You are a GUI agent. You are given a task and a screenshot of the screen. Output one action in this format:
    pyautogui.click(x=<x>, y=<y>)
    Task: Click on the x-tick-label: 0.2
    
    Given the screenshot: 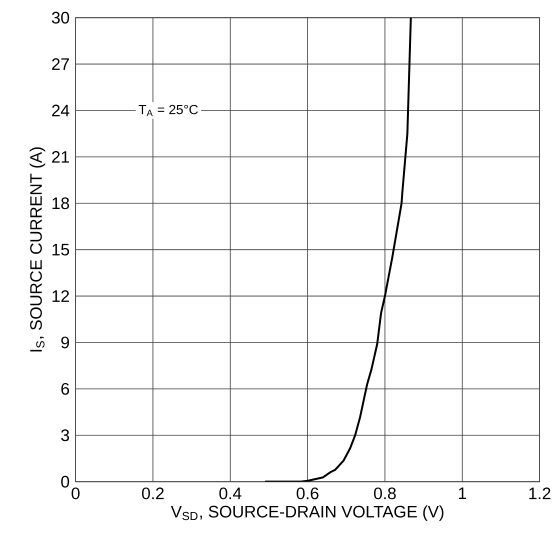 What is the action you would take?
    pyautogui.click(x=153, y=494)
    